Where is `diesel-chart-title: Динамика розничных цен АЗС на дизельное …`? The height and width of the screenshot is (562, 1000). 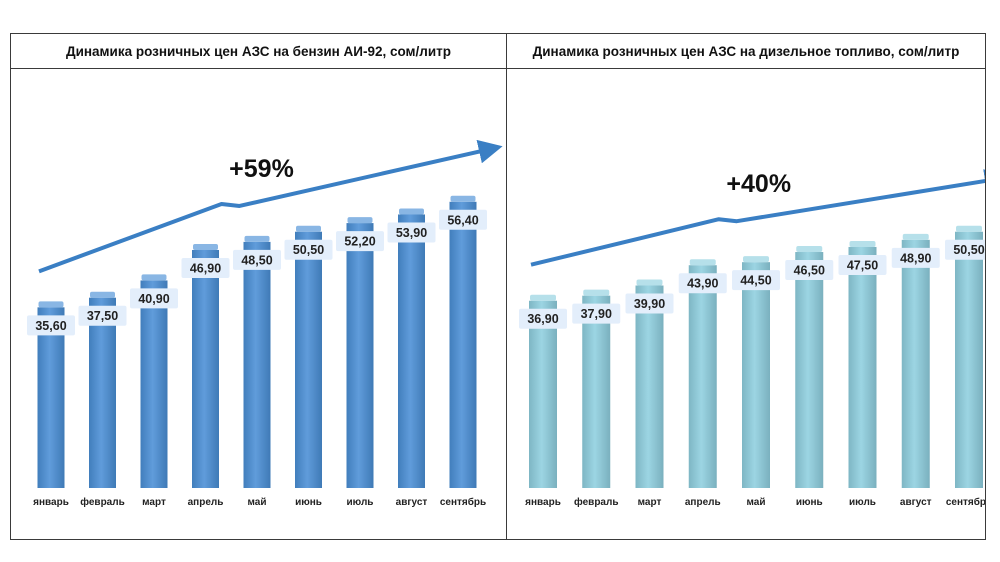
diesel-chart-title: Динамика розничных цен АЗС на дизельное … is located at coordinates (746, 51).